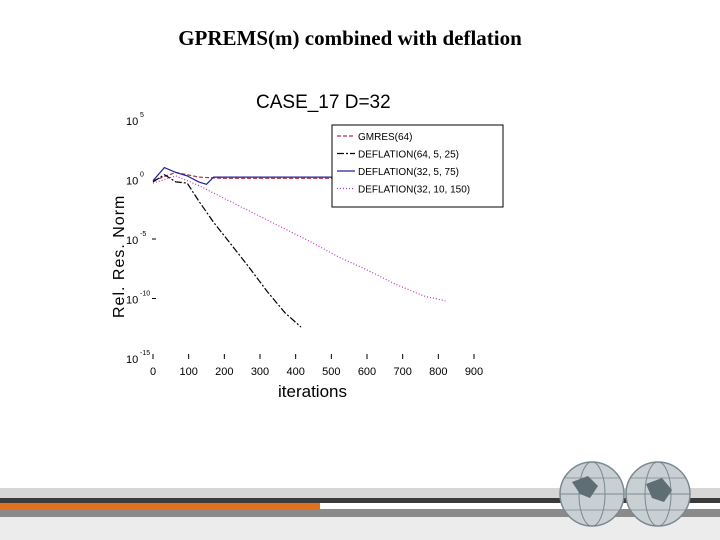 This screenshot has height=540, width=720. I want to click on legend-entry: DEFLATION(64, 5, 25), so click(408, 155).